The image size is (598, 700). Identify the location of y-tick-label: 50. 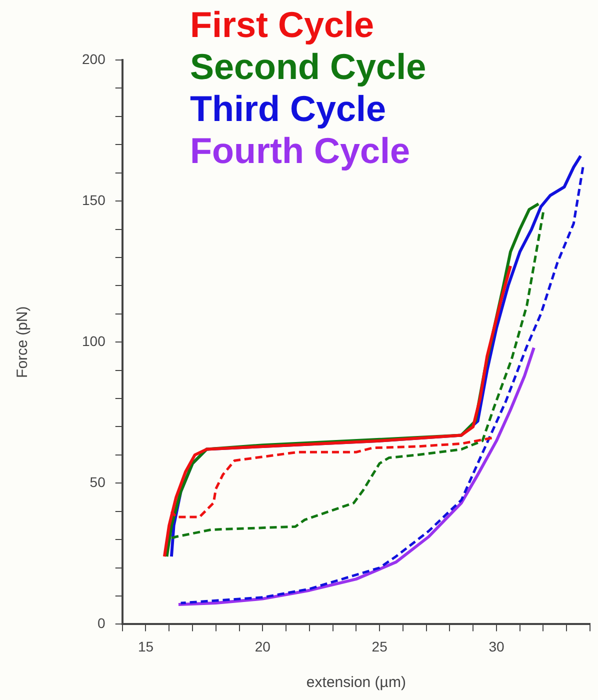
(98, 482).